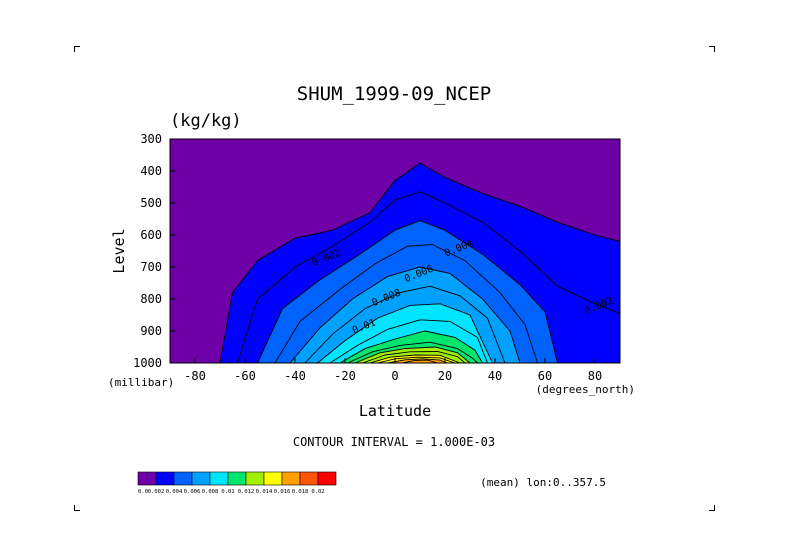 Image resolution: width=789 pixels, height=558 pixels. What do you see at coordinates (282, 492) in the screenshot?
I see `colorbar-label: 0.016` at bounding box center [282, 492].